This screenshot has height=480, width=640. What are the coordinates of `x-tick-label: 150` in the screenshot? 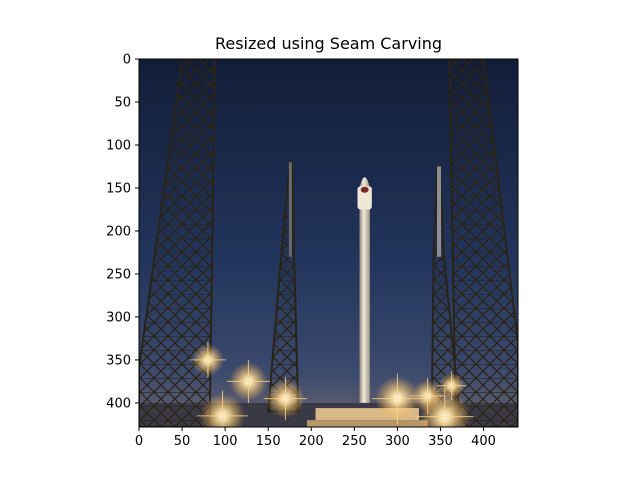 It's located at (268, 441).